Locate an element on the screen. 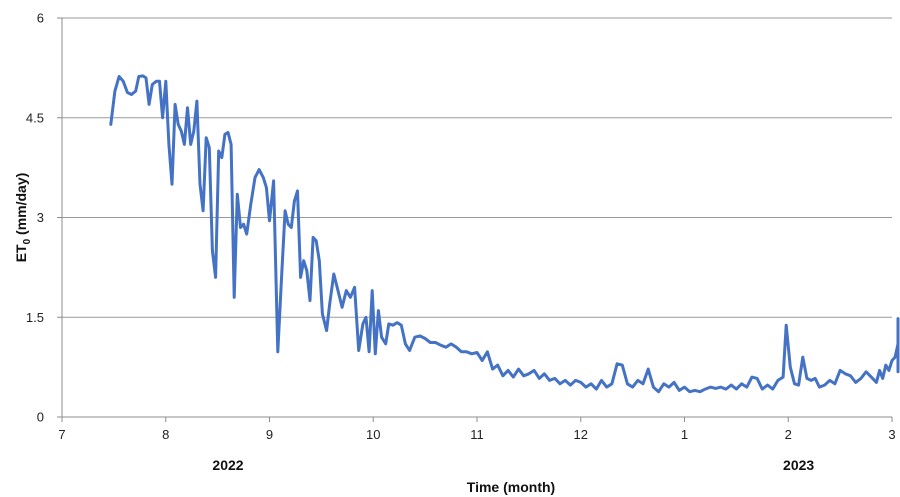 The image size is (900, 497). y-axis-title-unit: (mm/day) is located at coordinates (21, 206).